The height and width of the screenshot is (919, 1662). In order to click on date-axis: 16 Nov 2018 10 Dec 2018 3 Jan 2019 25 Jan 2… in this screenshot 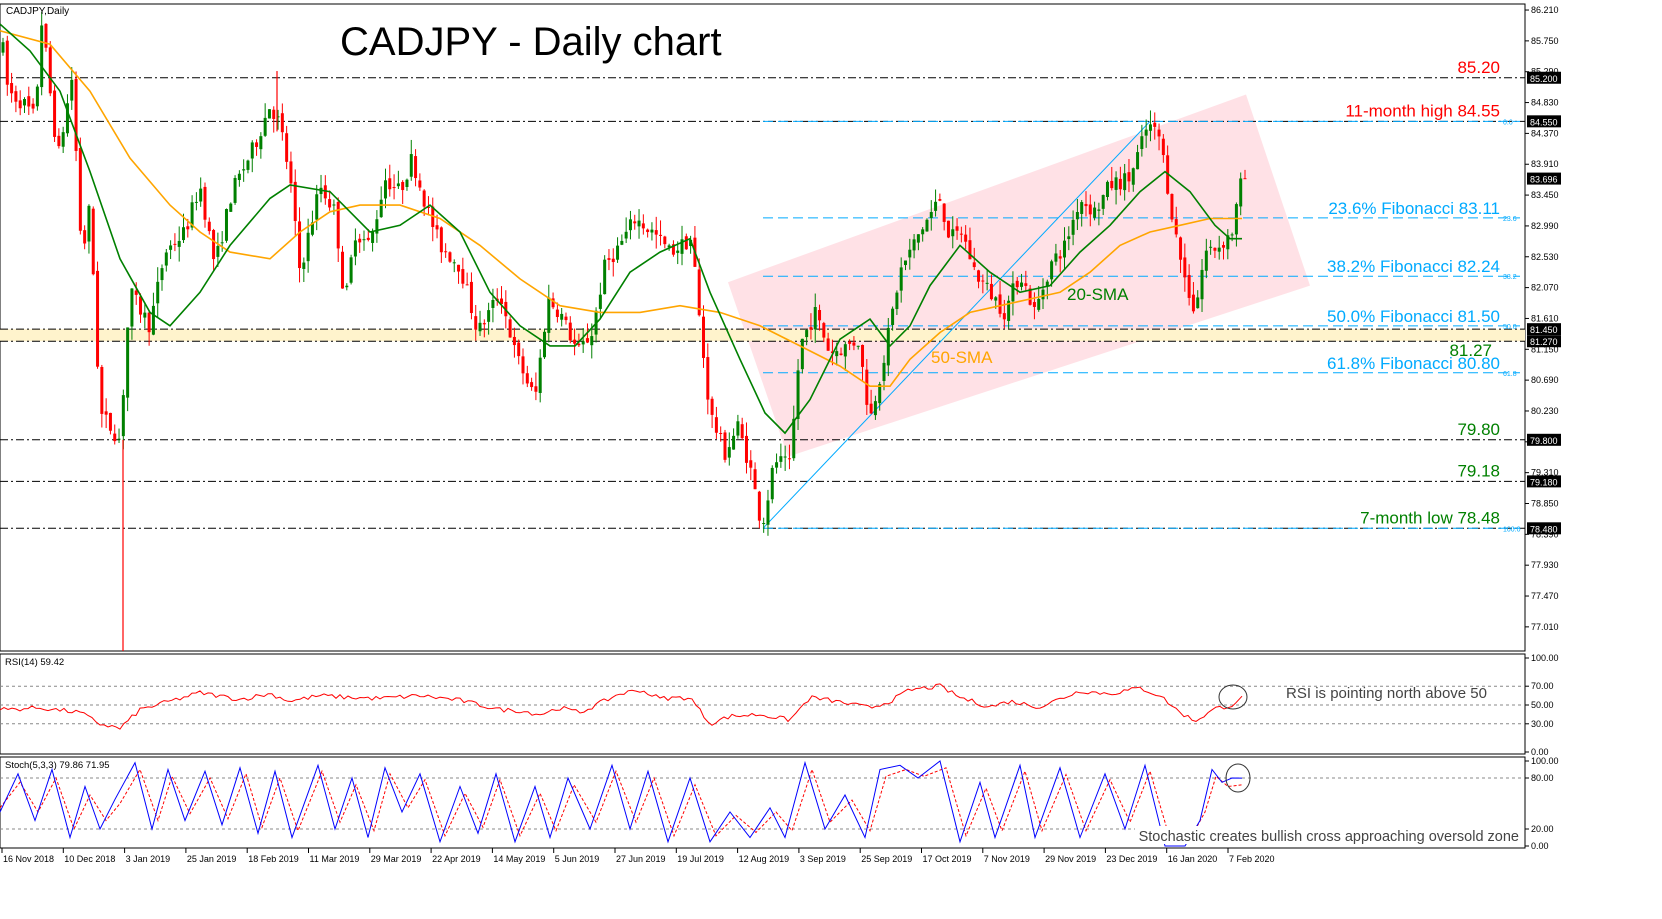, I will do `click(638, 856)`.